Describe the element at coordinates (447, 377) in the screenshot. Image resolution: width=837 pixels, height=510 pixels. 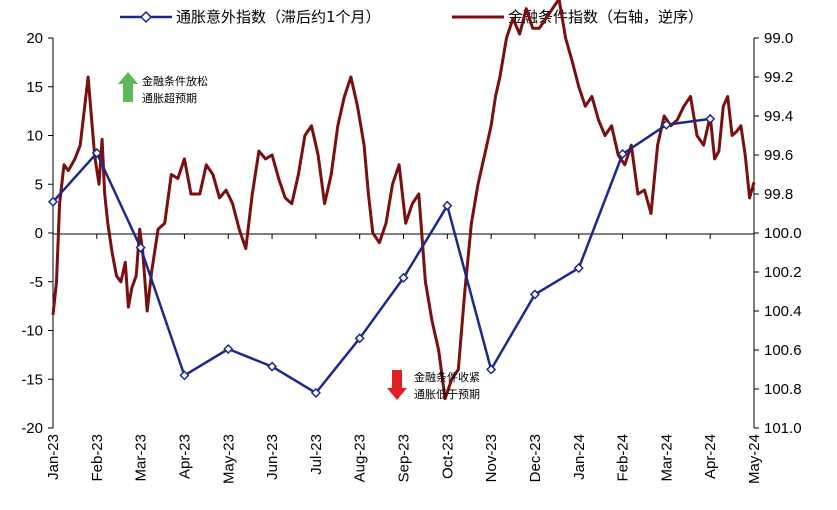
I see `annotation-tightening-line1: 金融条件收紧` at that location.